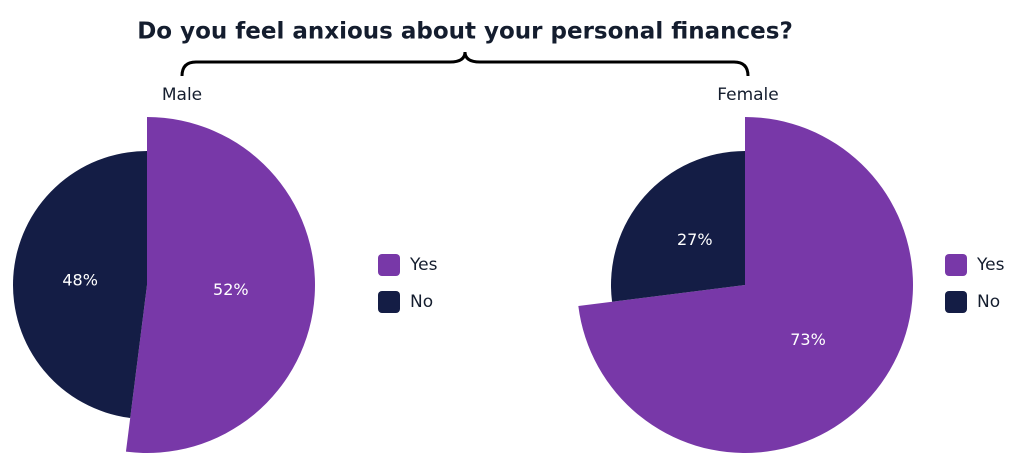  Describe the element at coordinates (695, 239) in the screenshot. I see `data-label: 27%` at that location.